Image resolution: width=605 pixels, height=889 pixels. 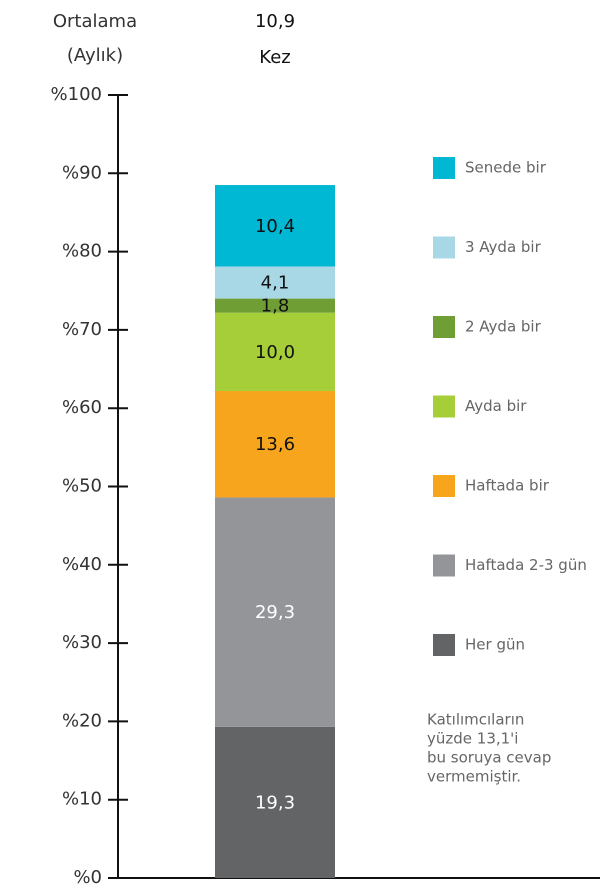 What do you see at coordinates (474, 777) in the screenshot?
I see `note: vermemiştir.` at bounding box center [474, 777].